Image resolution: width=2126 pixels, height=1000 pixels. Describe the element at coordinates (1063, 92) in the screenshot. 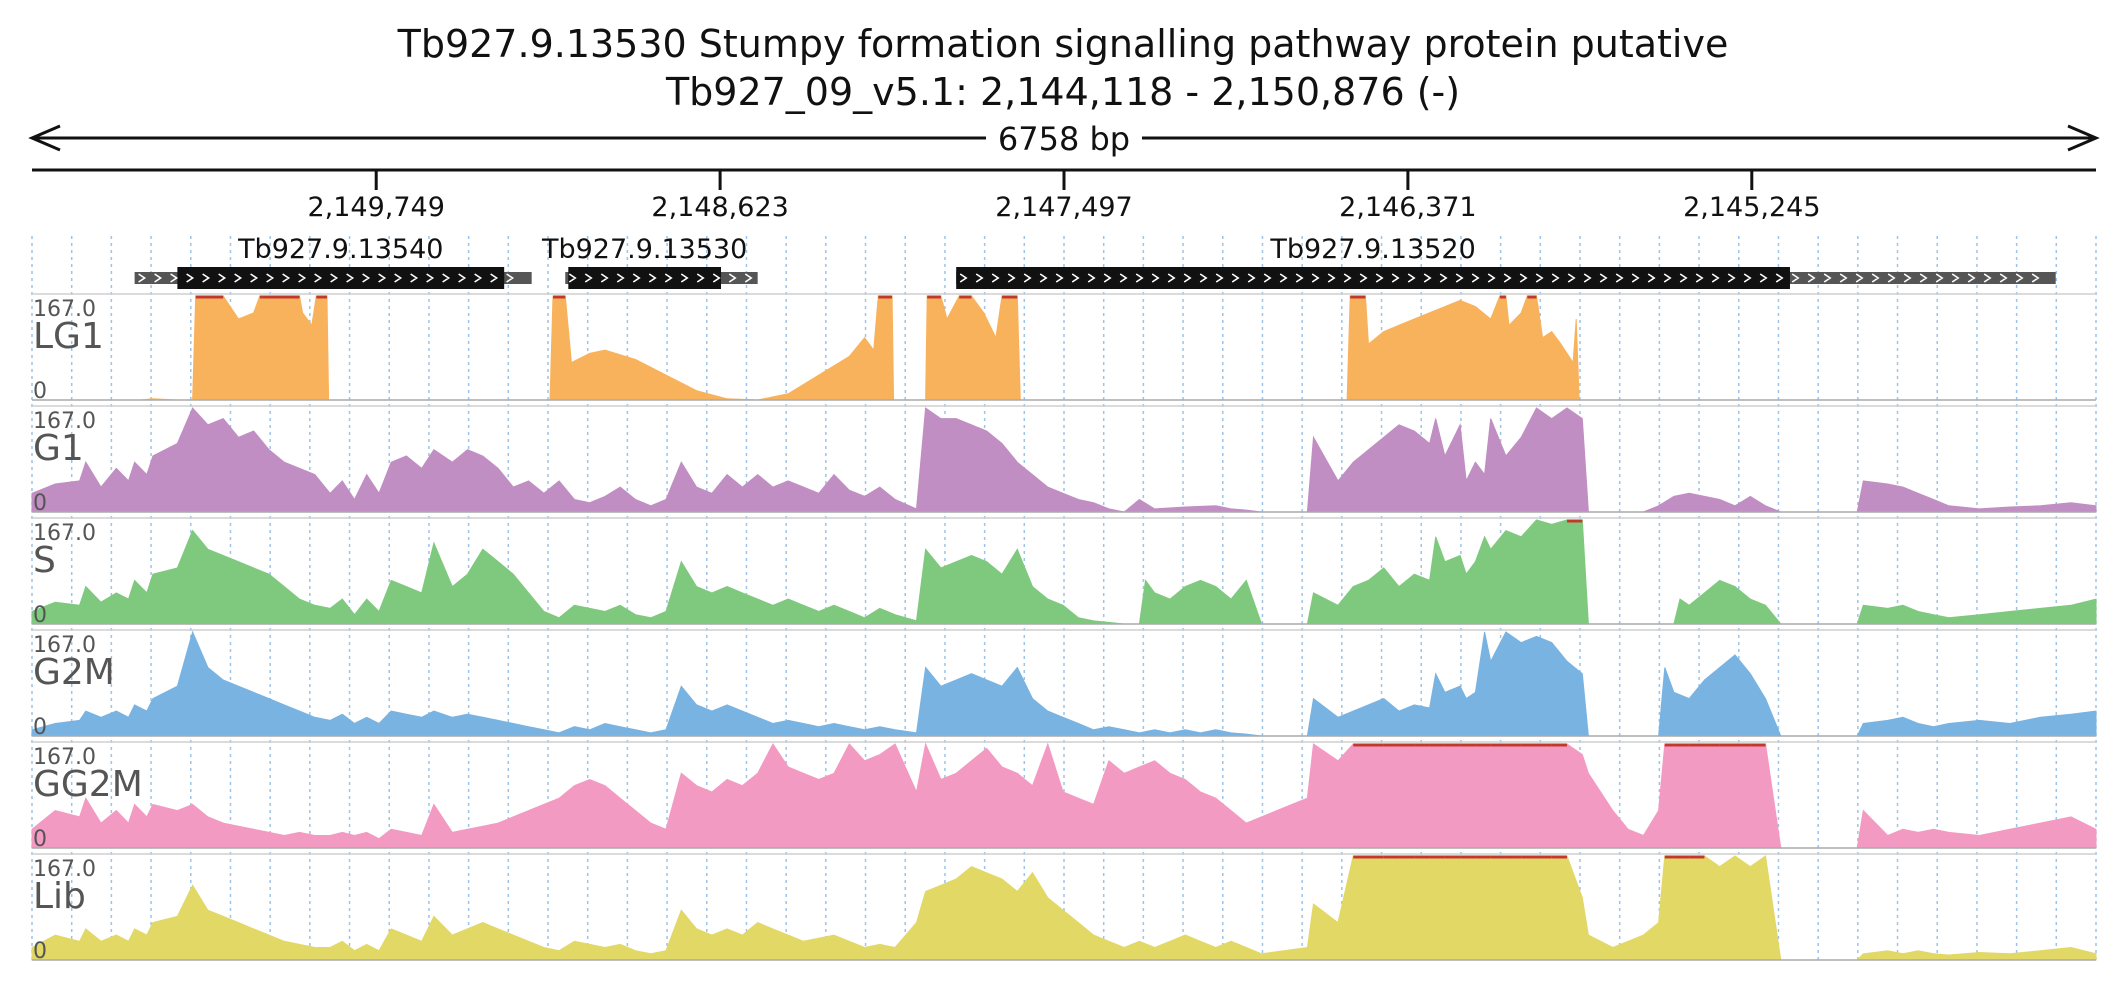

I see `chart-subtitle: Tb927_09_v5.1: 2,144,118 - 2,150,876 (-)` at that location.